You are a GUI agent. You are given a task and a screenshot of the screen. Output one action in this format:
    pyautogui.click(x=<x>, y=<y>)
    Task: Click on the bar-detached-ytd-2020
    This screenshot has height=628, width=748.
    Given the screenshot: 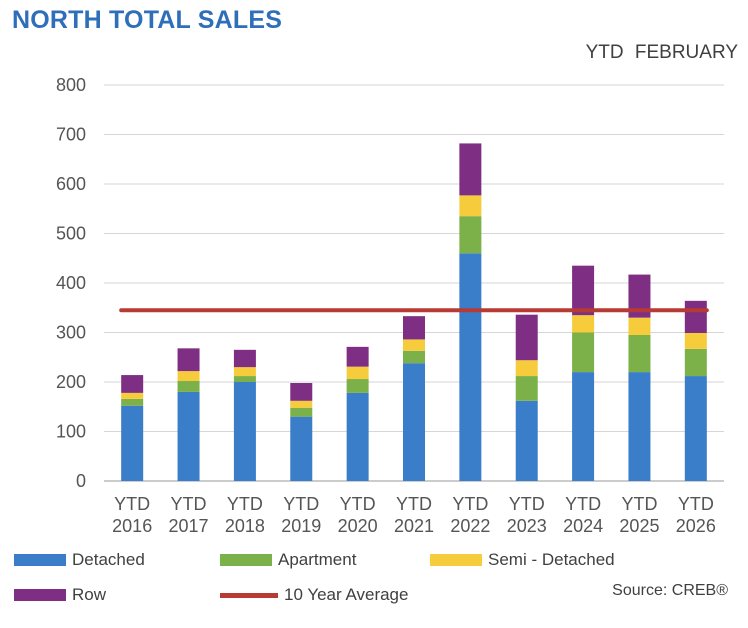 What is the action you would take?
    pyautogui.click(x=357, y=436)
    